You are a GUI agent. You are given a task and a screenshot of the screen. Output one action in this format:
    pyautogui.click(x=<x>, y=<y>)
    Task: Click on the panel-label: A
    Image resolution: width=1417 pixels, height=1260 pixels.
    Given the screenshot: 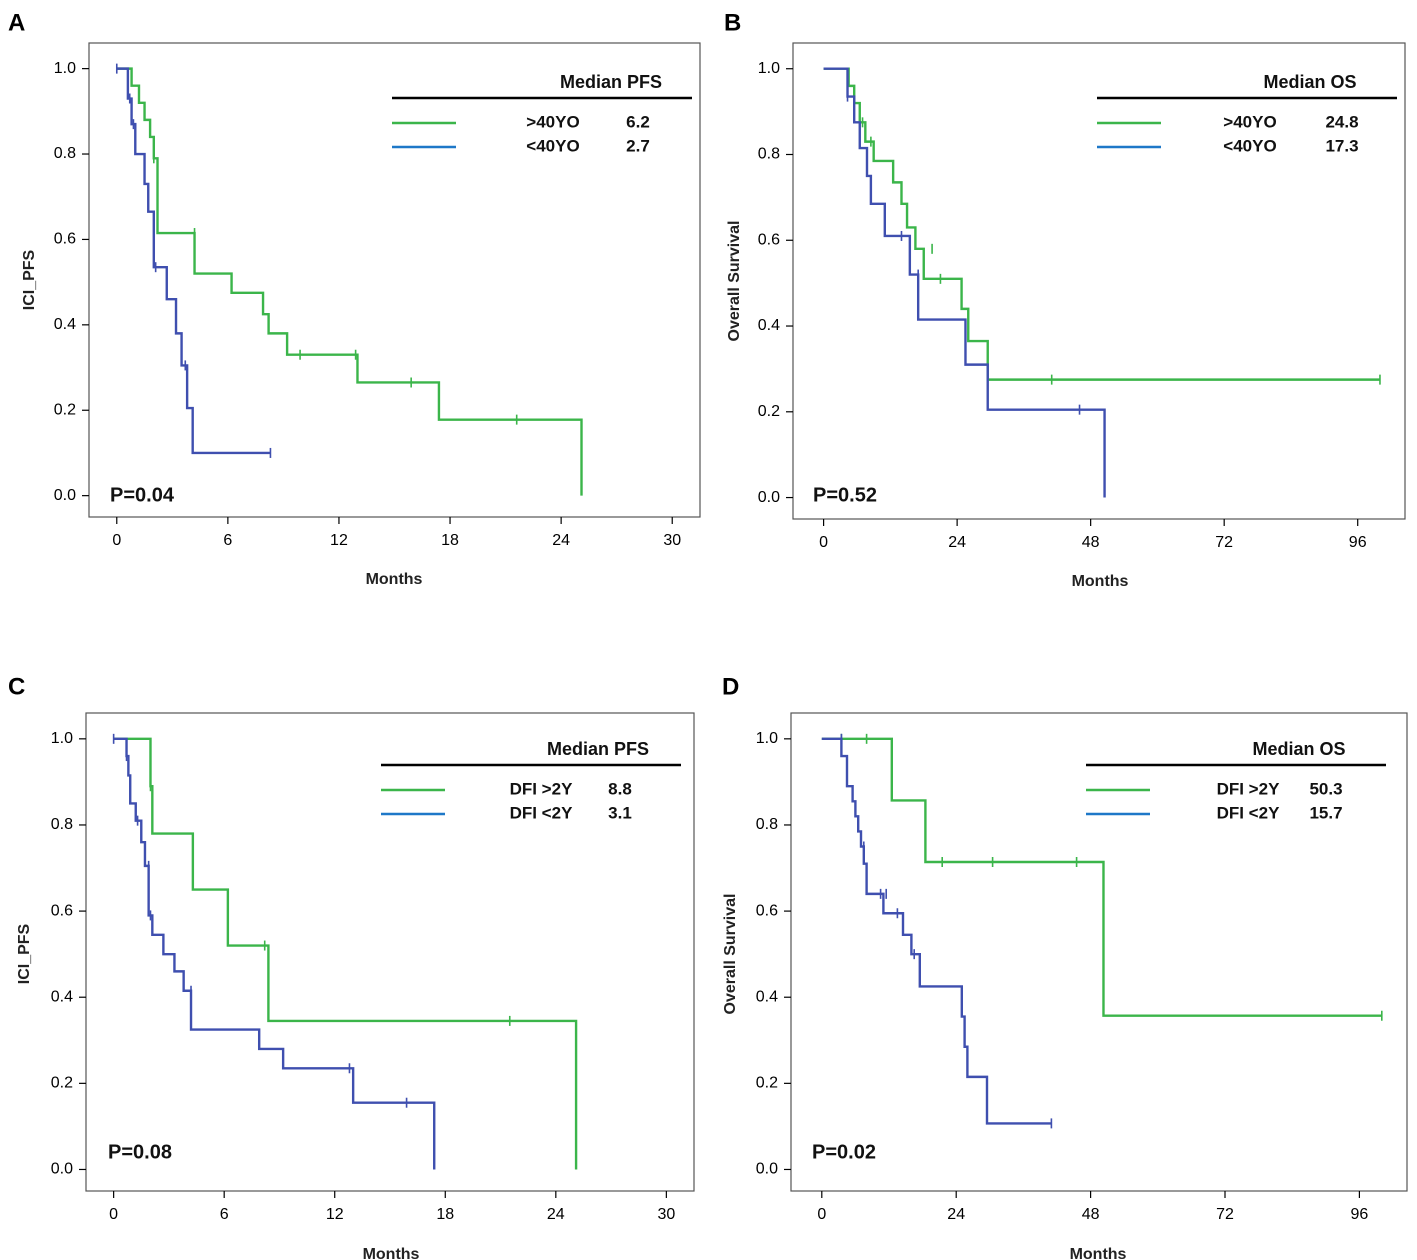 What is the action you would take?
    pyautogui.click(x=16, y=22)
    